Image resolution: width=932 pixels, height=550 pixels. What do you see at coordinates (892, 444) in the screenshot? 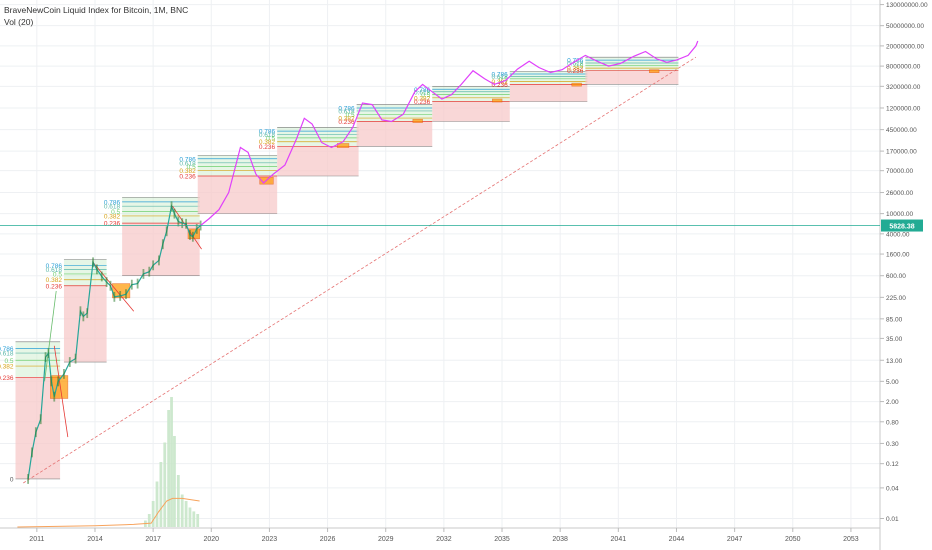
I see `y-tick-label: 0.30` at bounding box center [892, 444].